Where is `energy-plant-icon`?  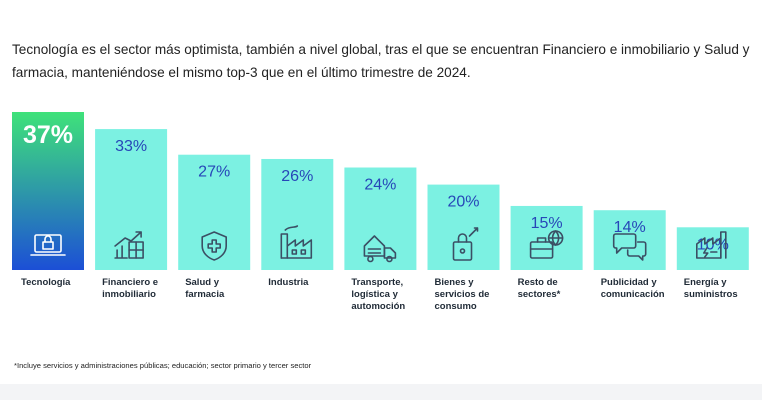 energy-plant-icon is located at coordinates (711, 245).